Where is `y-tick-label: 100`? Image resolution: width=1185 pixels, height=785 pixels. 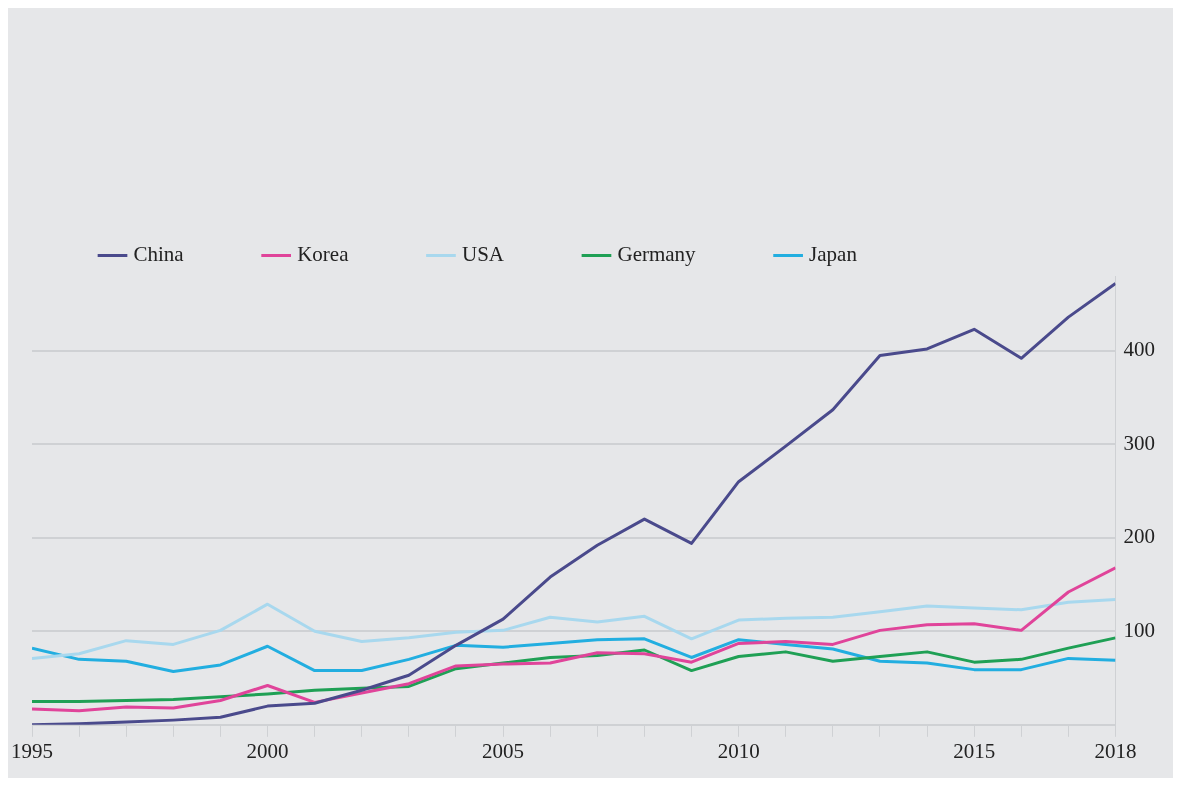 y-tick-label: 100 is located at coordinates (1139, 629).